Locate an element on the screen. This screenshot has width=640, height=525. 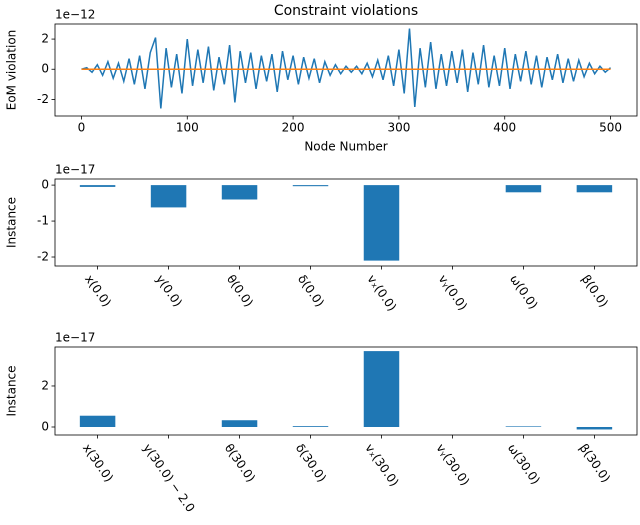
x-tick-label: y(0.0) is located at coordinates (169, 290).